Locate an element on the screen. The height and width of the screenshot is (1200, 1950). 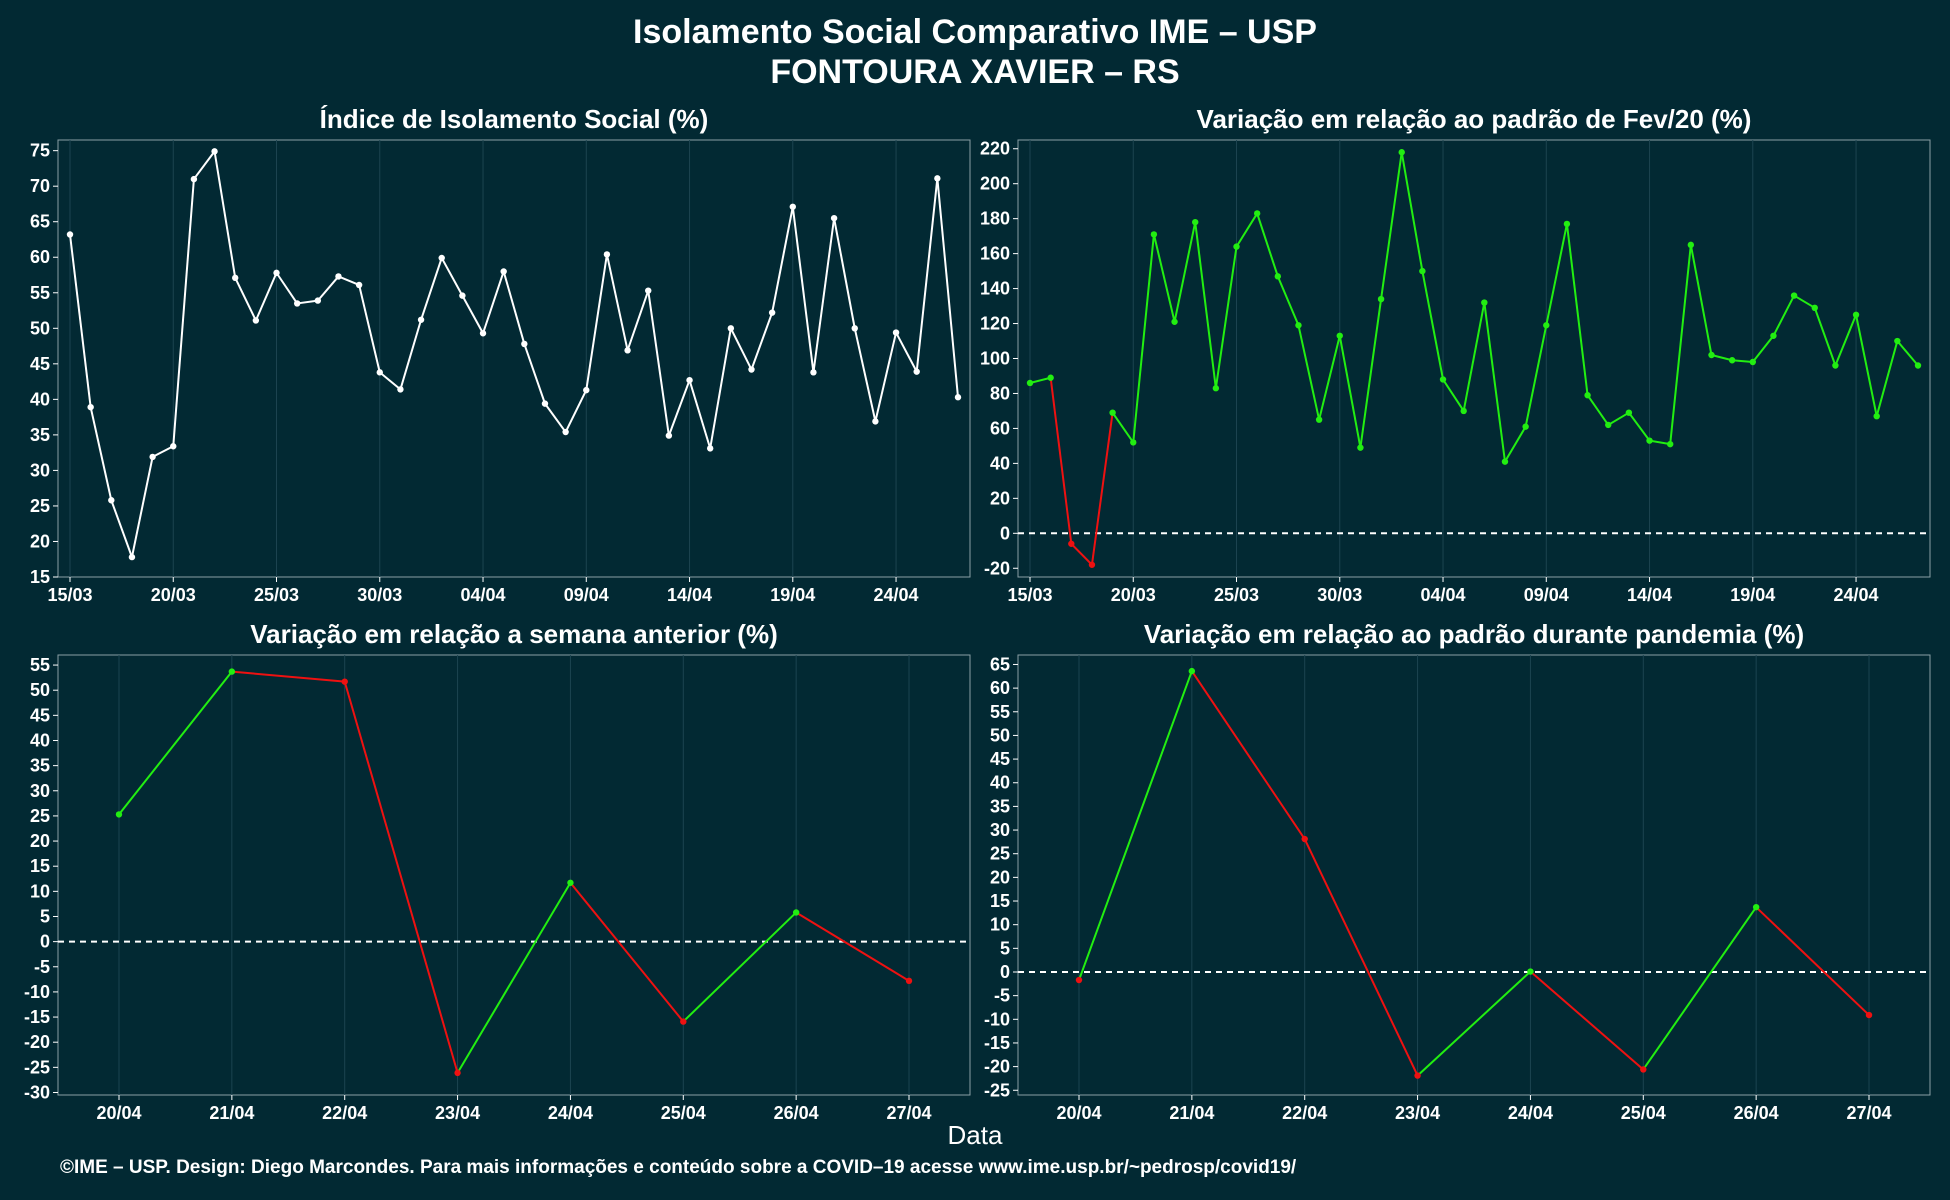
x-tick-label: 20/04 is located at coordinates (118, 1113).